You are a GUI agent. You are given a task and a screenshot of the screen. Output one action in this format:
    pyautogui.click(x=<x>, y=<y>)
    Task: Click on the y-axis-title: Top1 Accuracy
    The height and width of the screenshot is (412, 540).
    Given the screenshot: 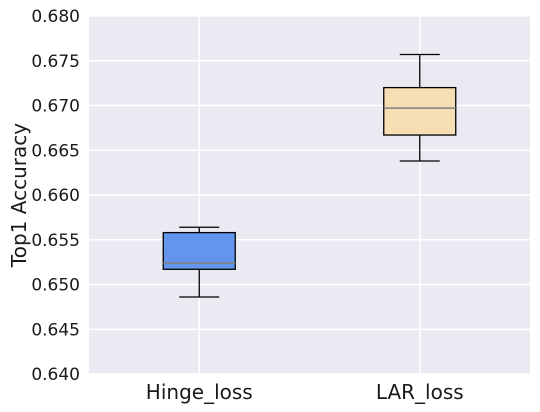 What is the action you would take?
    pyautogui.click(x=19, y=195)
    